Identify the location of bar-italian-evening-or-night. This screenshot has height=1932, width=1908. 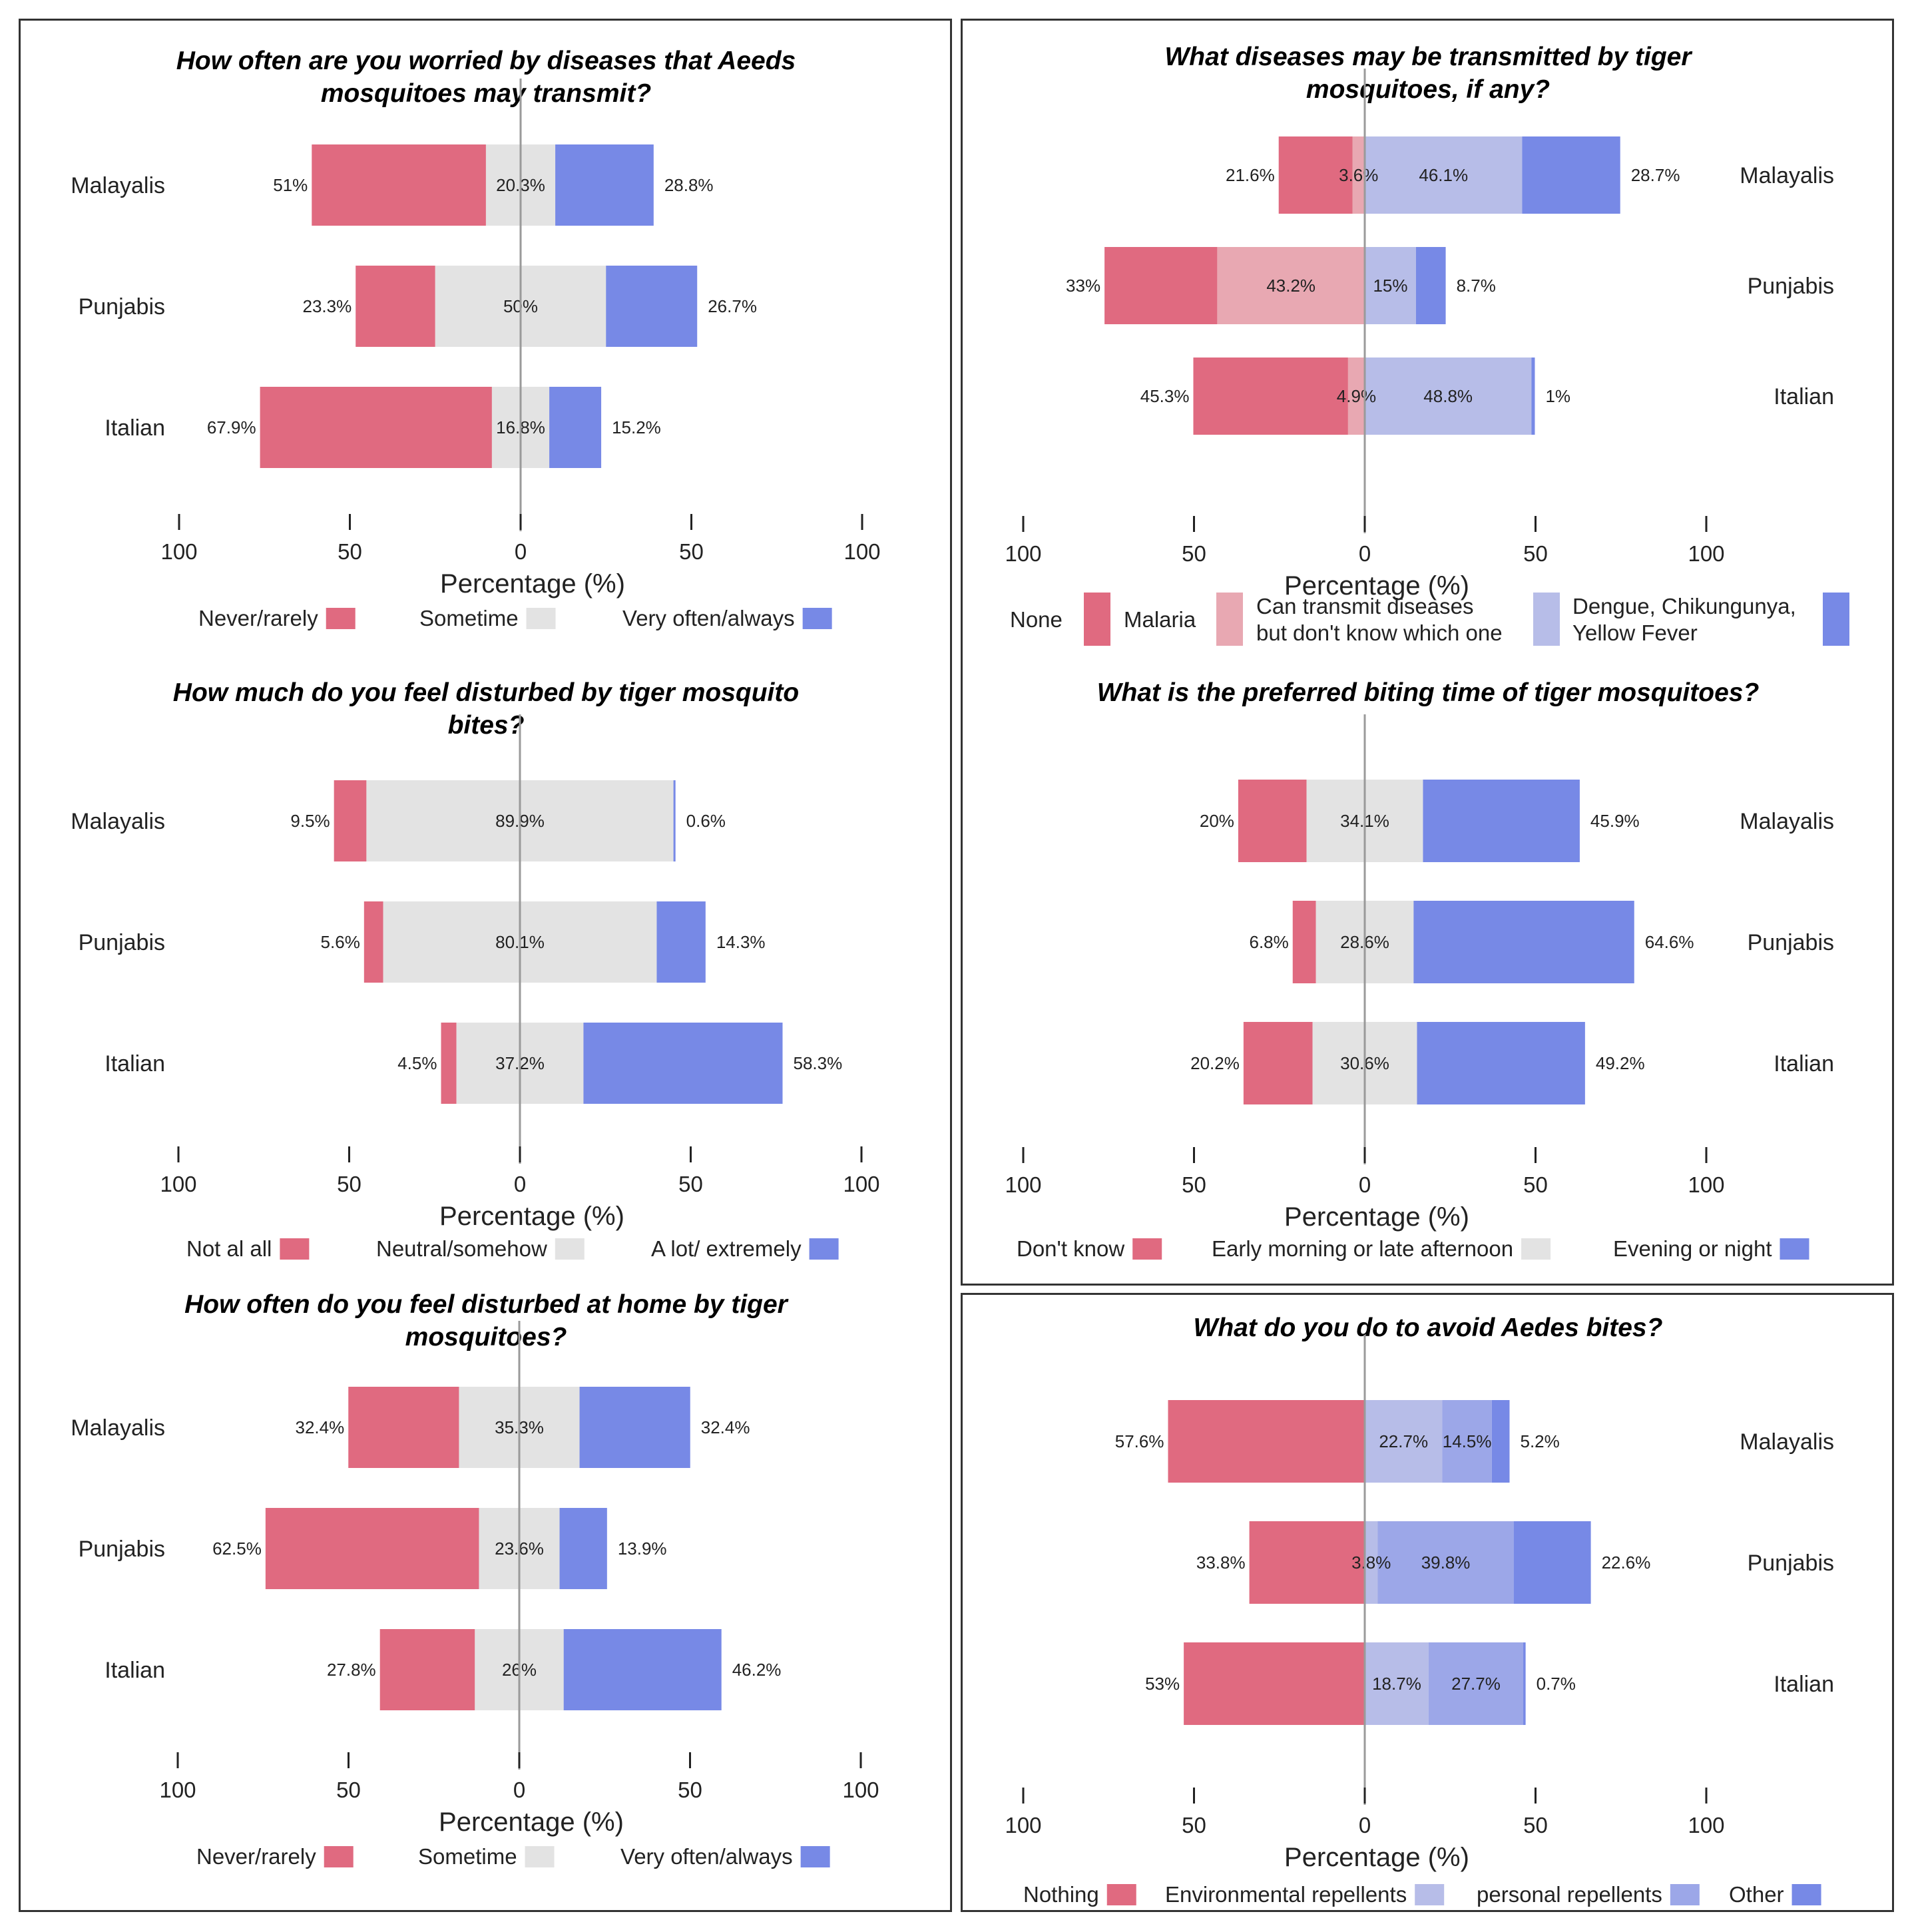
(1501, 1063).